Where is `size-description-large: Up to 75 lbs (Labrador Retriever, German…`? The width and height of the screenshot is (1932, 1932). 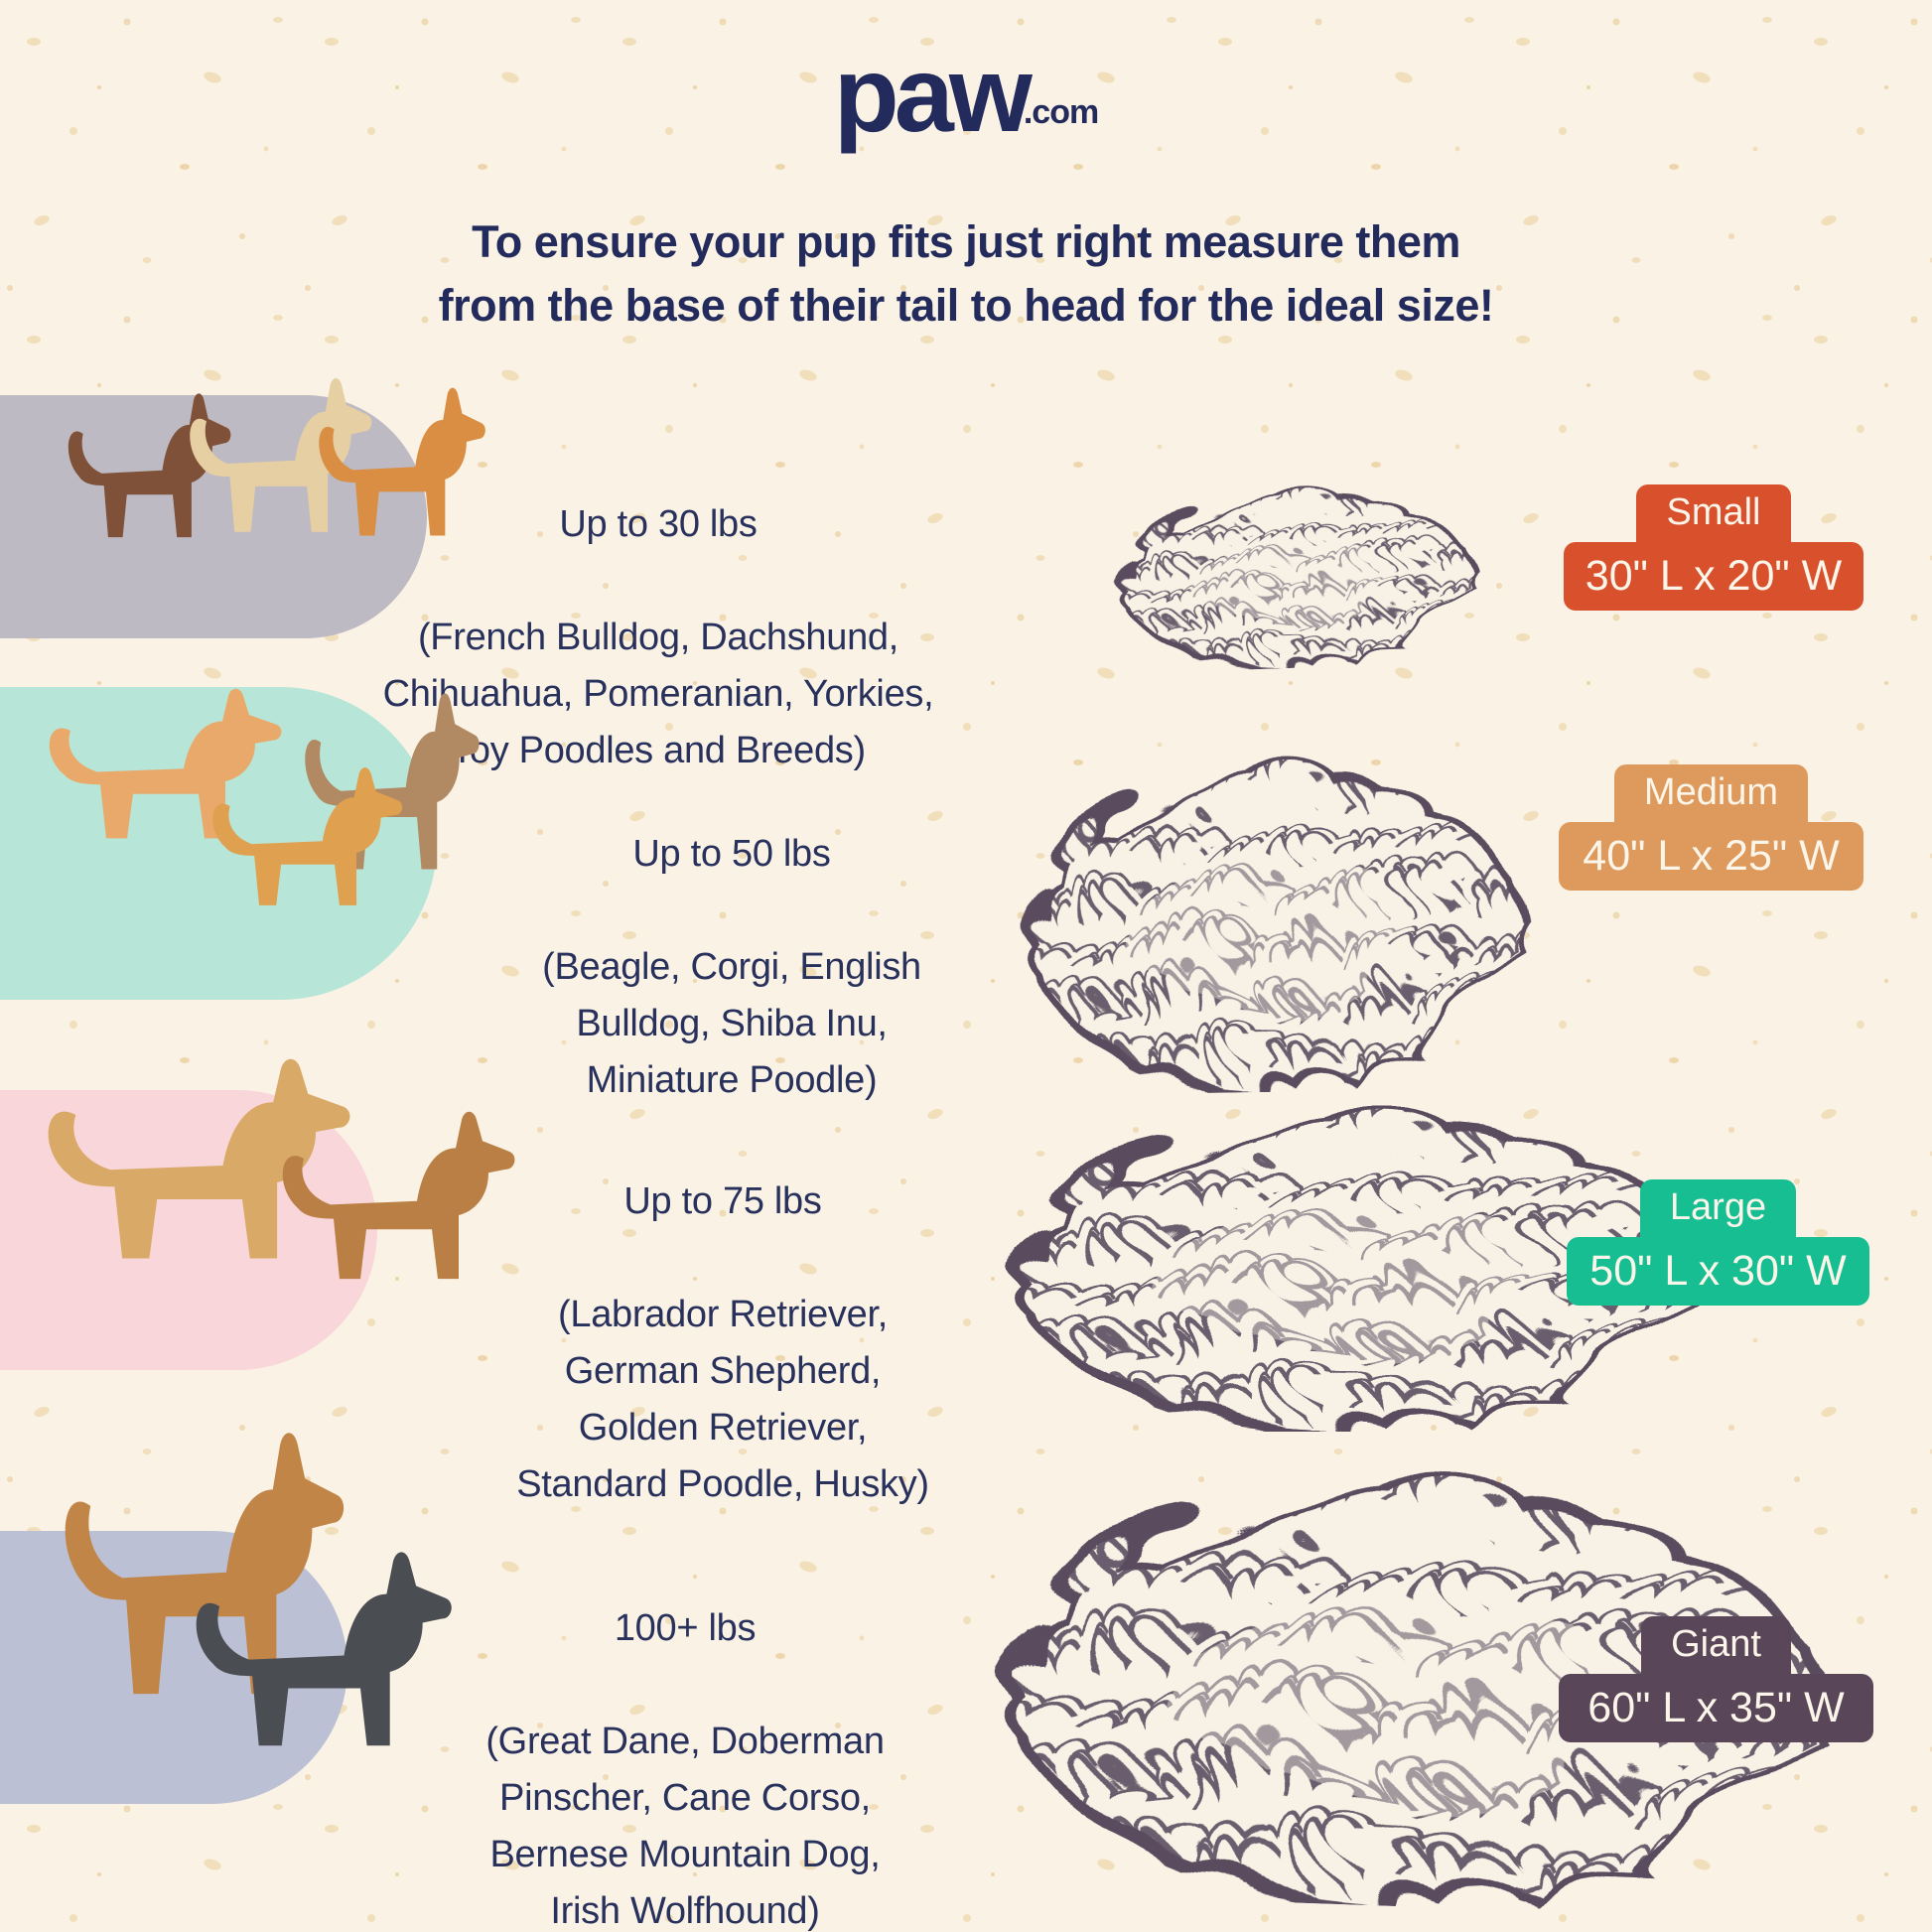 size-description-large: Up to 75 lbs (Labrador Retriever, German… is located at coordinates (723, 1343).